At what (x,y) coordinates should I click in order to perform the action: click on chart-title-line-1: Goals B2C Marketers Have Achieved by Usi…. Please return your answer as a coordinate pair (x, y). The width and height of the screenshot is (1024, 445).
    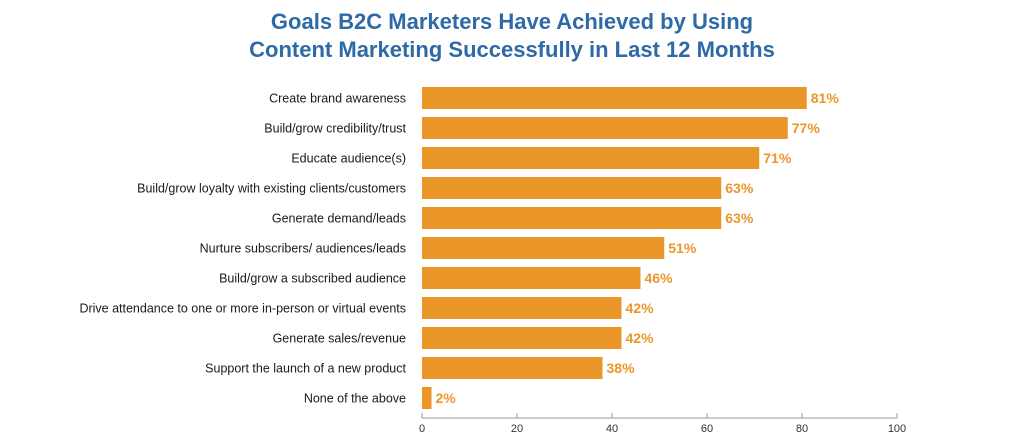
    Looking at the image, I should click on (512, 21).